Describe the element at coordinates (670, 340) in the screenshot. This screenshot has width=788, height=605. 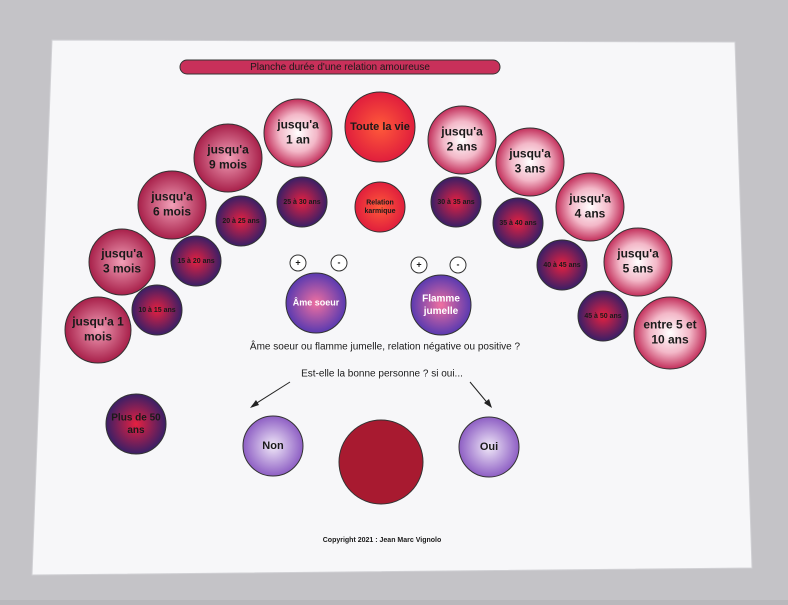
I see `option-label: 10 ans` at that location.